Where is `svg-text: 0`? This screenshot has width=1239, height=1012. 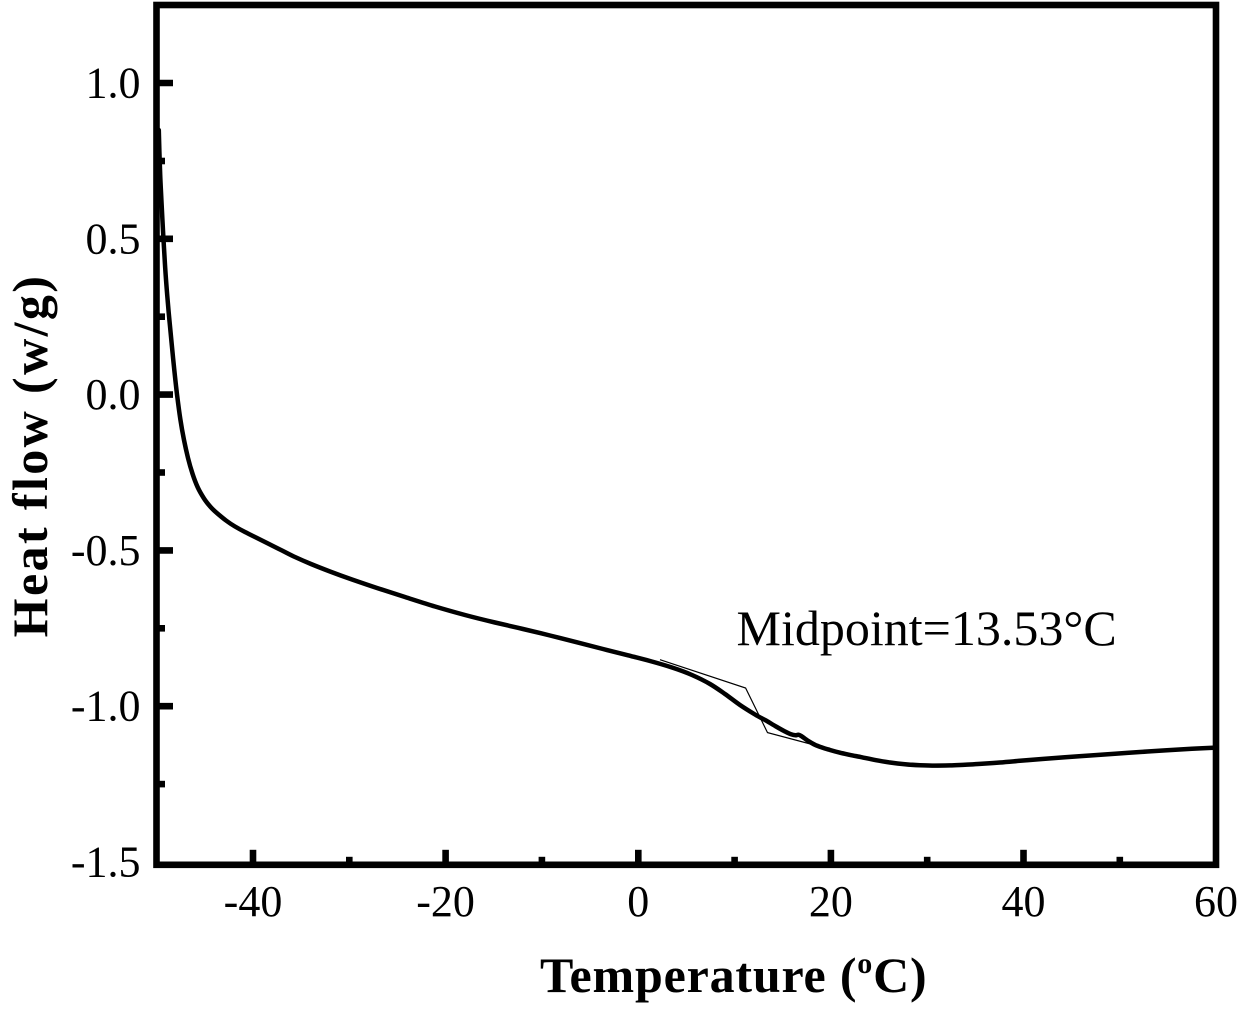
svg-text: 0 is located at coordinates (638, 901).